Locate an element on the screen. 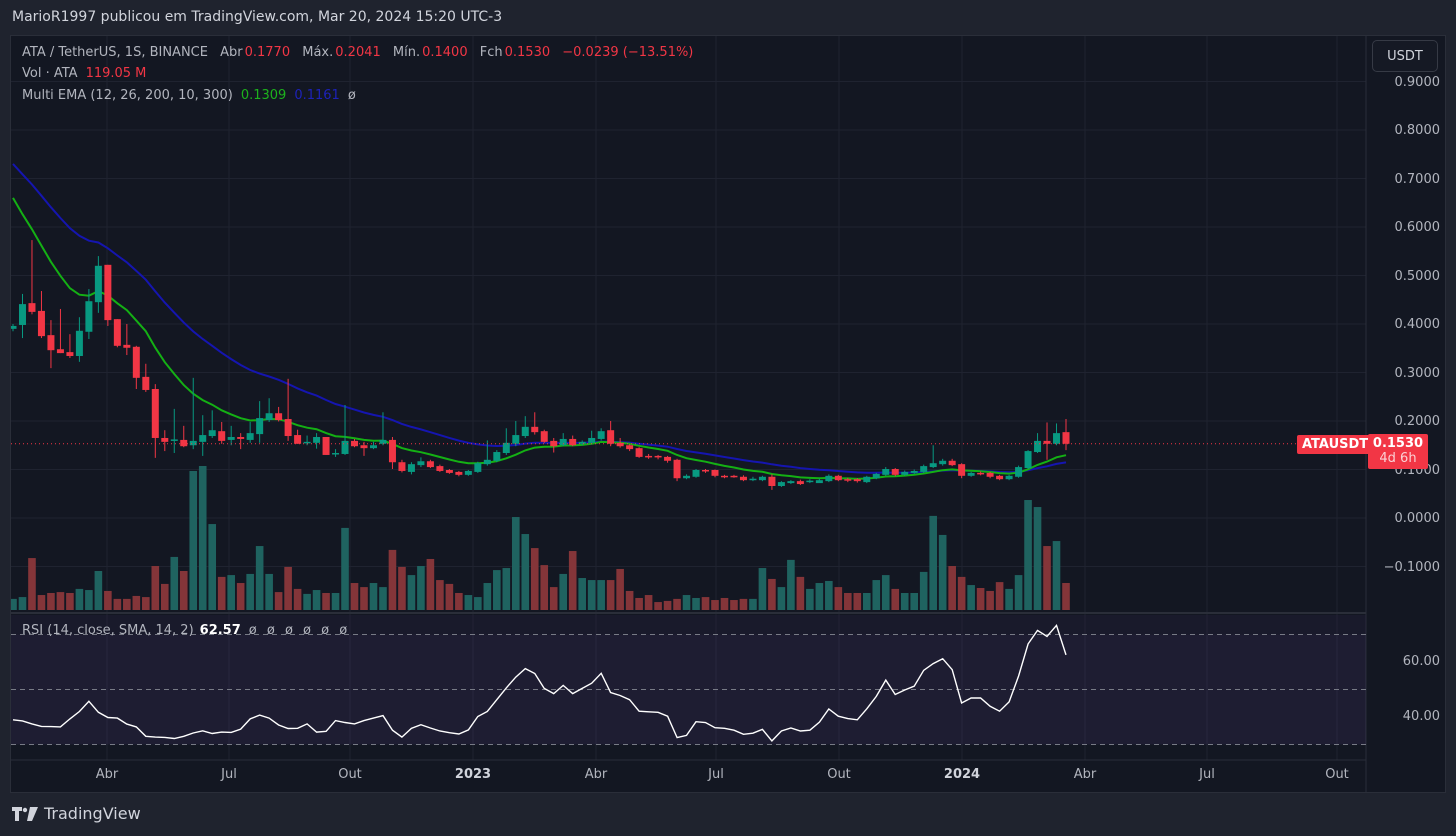 This screenshot has height=836, width=1456. time-tick: Abr is located at coordinates (1085, 774).